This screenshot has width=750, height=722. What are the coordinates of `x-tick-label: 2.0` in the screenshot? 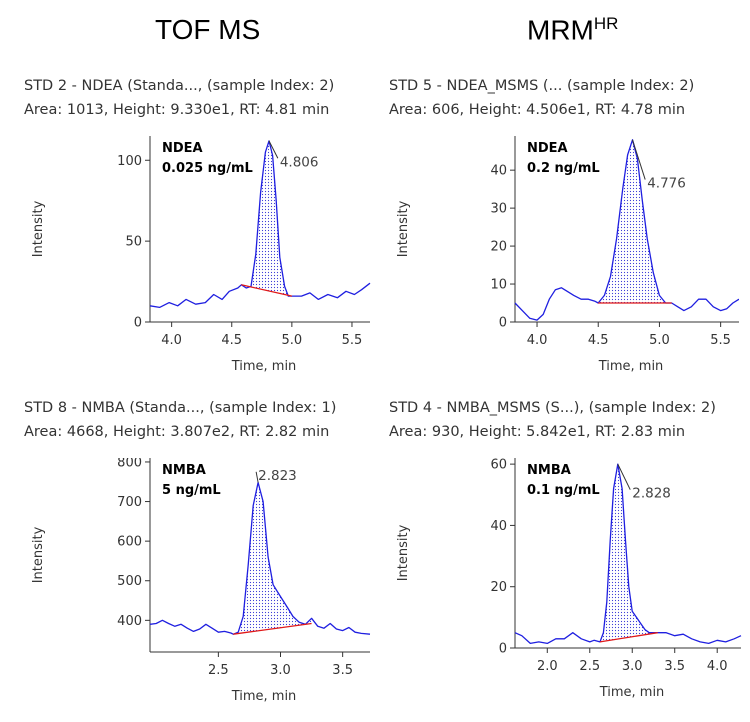 It's located at (547, 666).